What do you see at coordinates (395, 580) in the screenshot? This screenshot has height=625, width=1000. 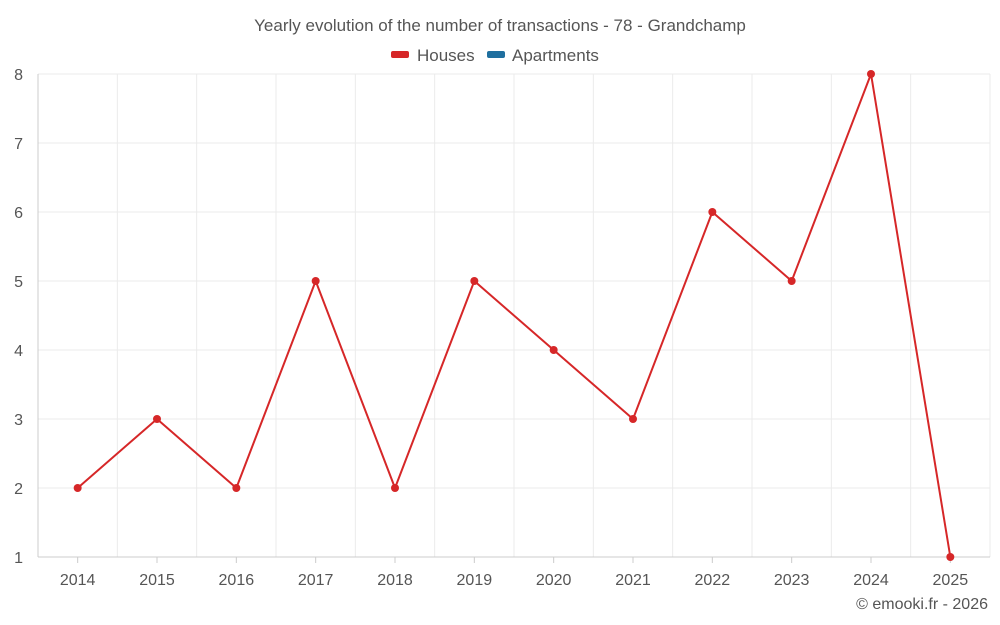 I see `x-tick-label: 2018` at bounding box center [395, 580].